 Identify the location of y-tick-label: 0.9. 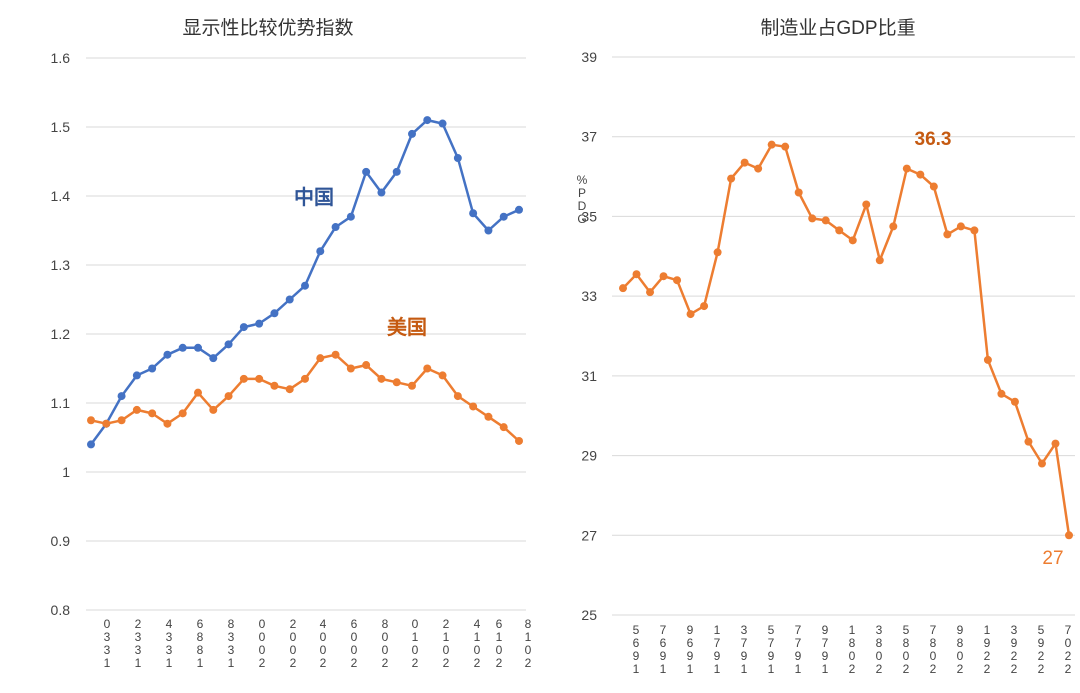
(61, 541).